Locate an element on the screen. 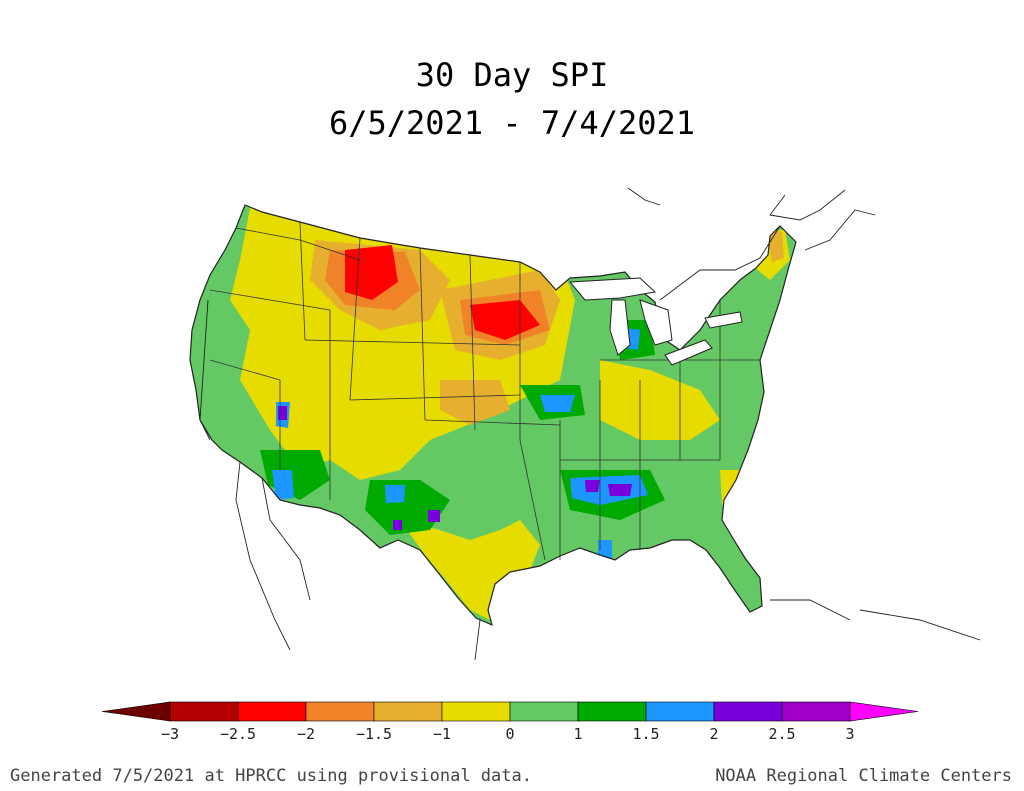 The width and height of the screenshot is (1024, 791). very-wet-newmexico is located at coordinates (395, 494).